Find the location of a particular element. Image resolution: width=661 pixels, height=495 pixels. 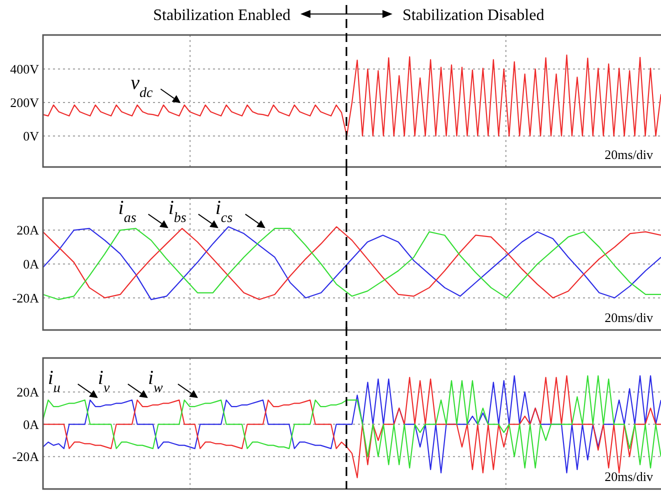

annotation: i$_{cs}$ is located at coordinates (224, 211).